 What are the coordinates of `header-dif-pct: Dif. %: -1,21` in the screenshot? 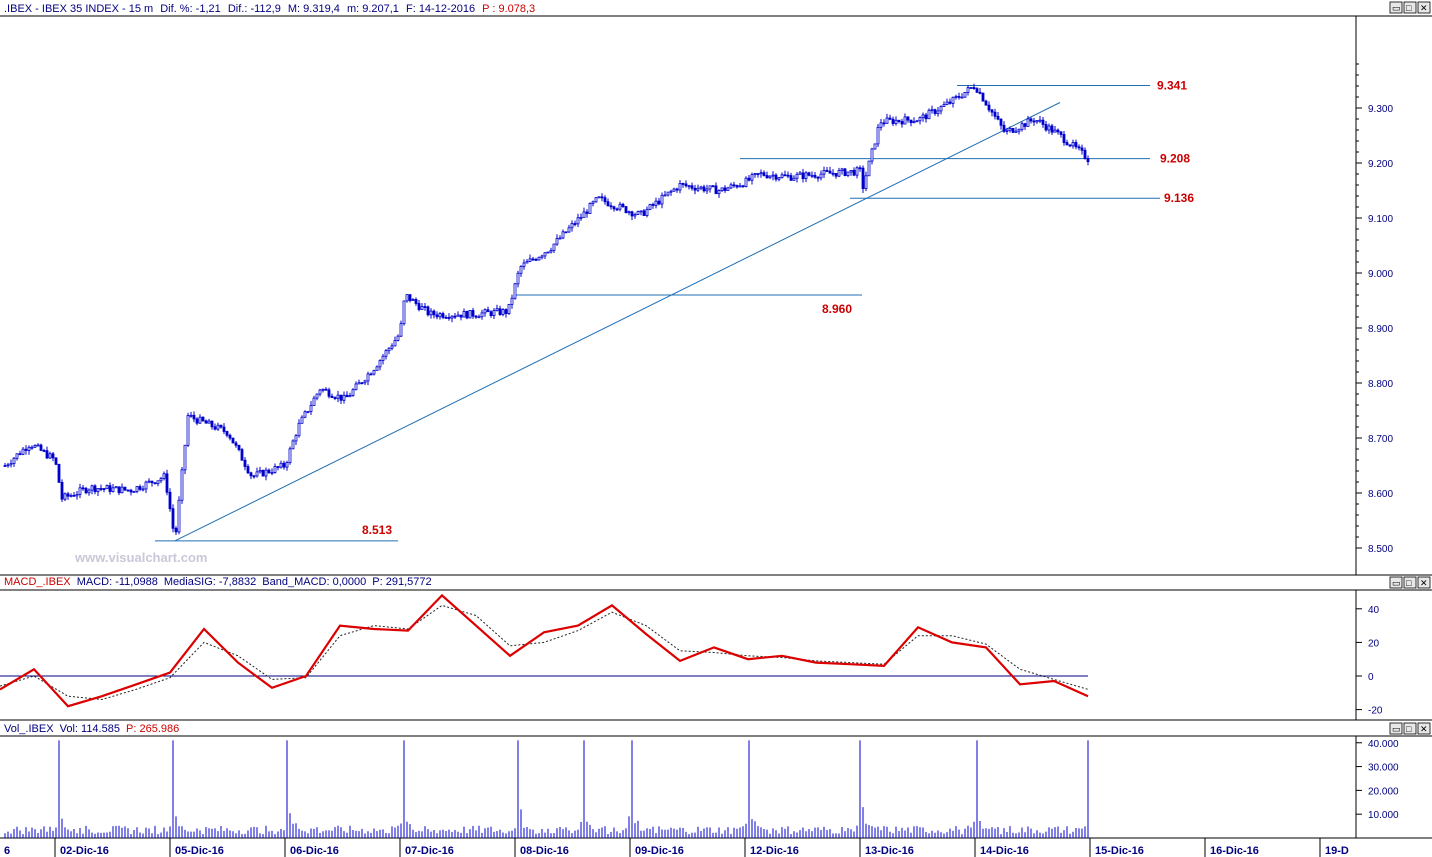 It's located at (190, 9).